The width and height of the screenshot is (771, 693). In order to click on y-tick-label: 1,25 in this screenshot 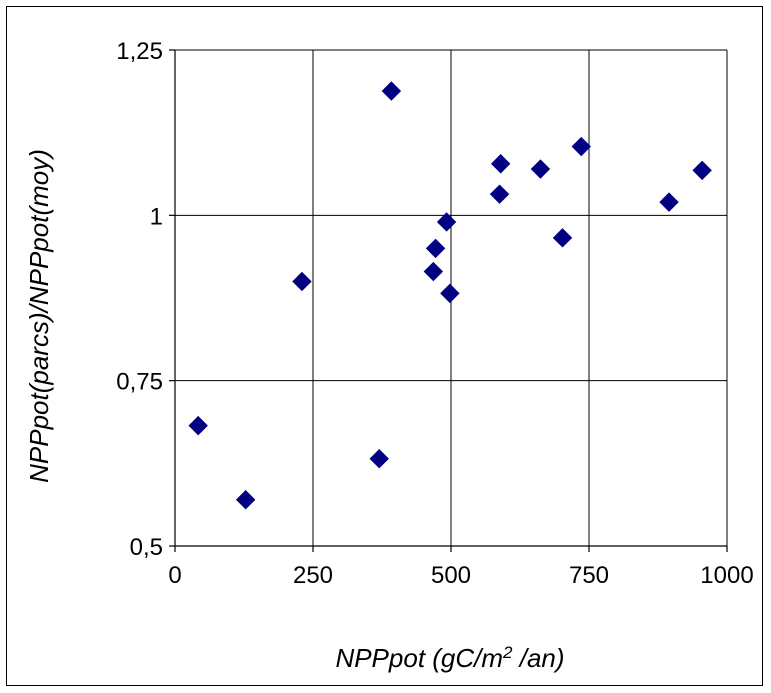, I will do `click(139, 51)`.